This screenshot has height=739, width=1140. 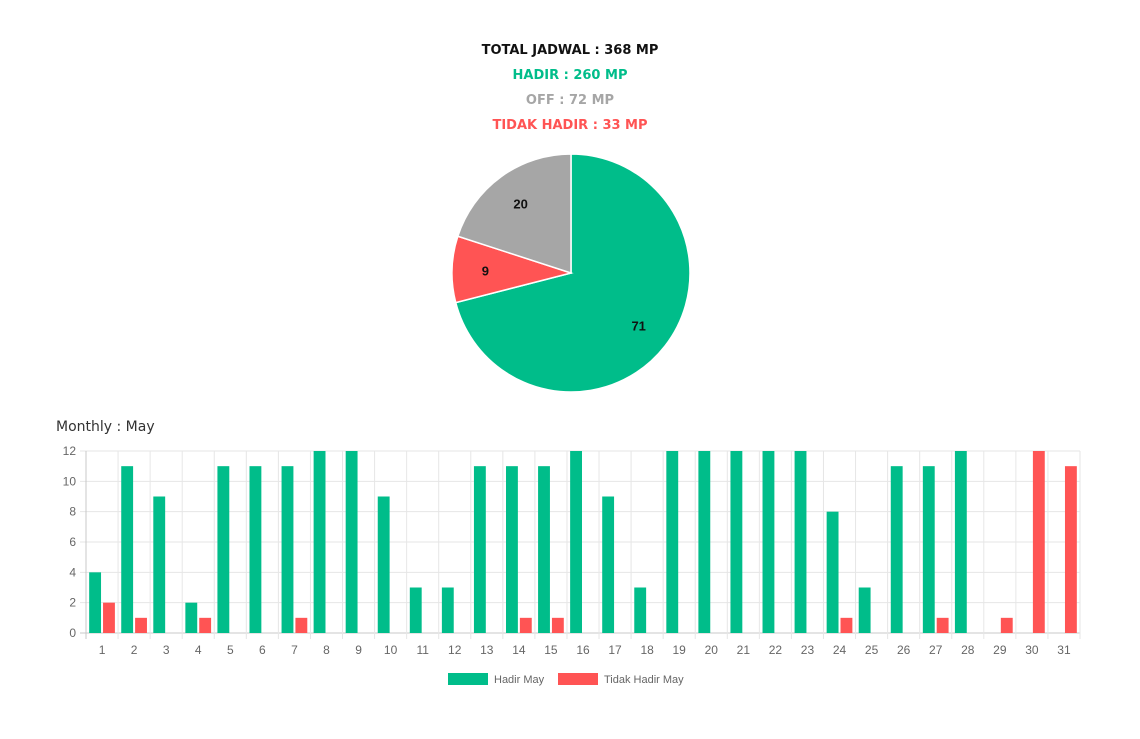 What do you see at coordinates (744, 650) in the screenshot?
I see `x-tick-label: 21` at bounding box center [744, 650].